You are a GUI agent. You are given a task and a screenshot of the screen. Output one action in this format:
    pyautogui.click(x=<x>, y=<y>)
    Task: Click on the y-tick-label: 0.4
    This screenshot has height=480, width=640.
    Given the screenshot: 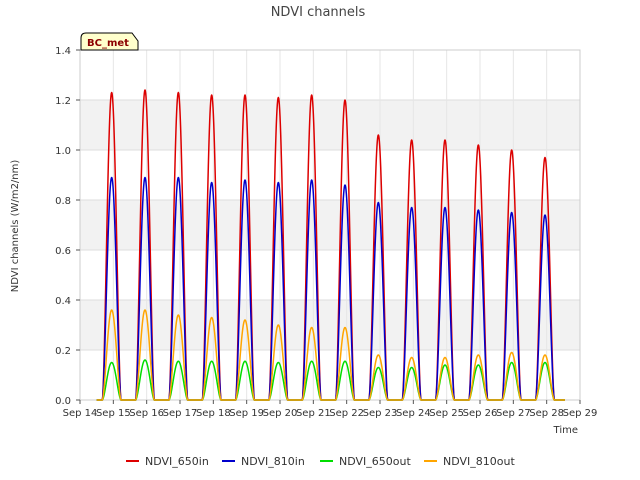 What is the action you would take?
    pyautogui.click(x=63, y=301)
    